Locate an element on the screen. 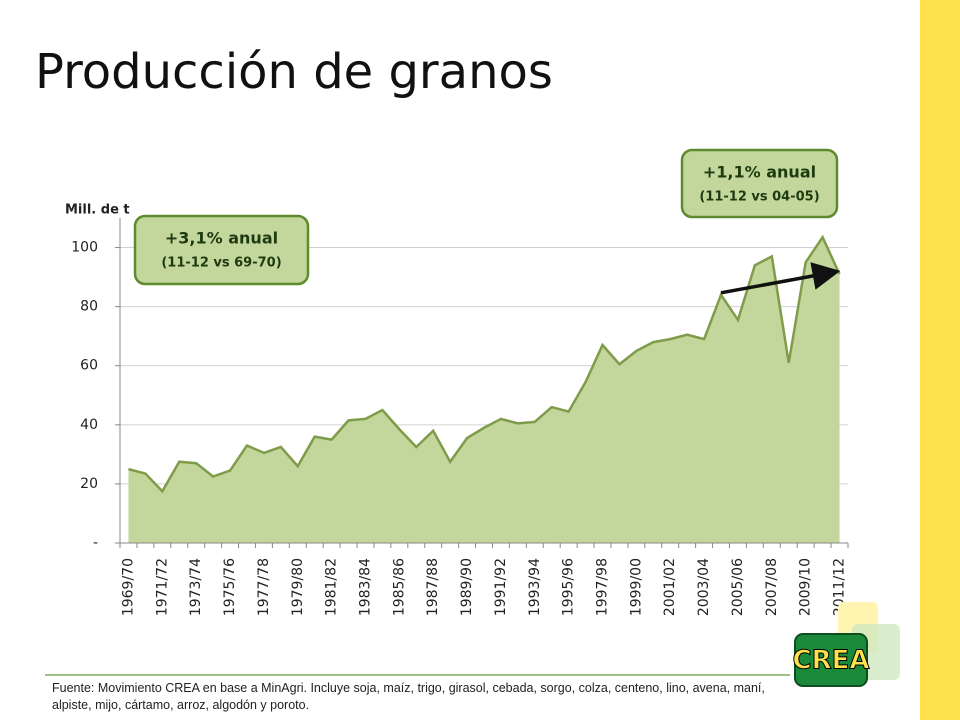 The height and width of the screenshot is (720, 960). trend-arrow is located at coordinates (780, 278).